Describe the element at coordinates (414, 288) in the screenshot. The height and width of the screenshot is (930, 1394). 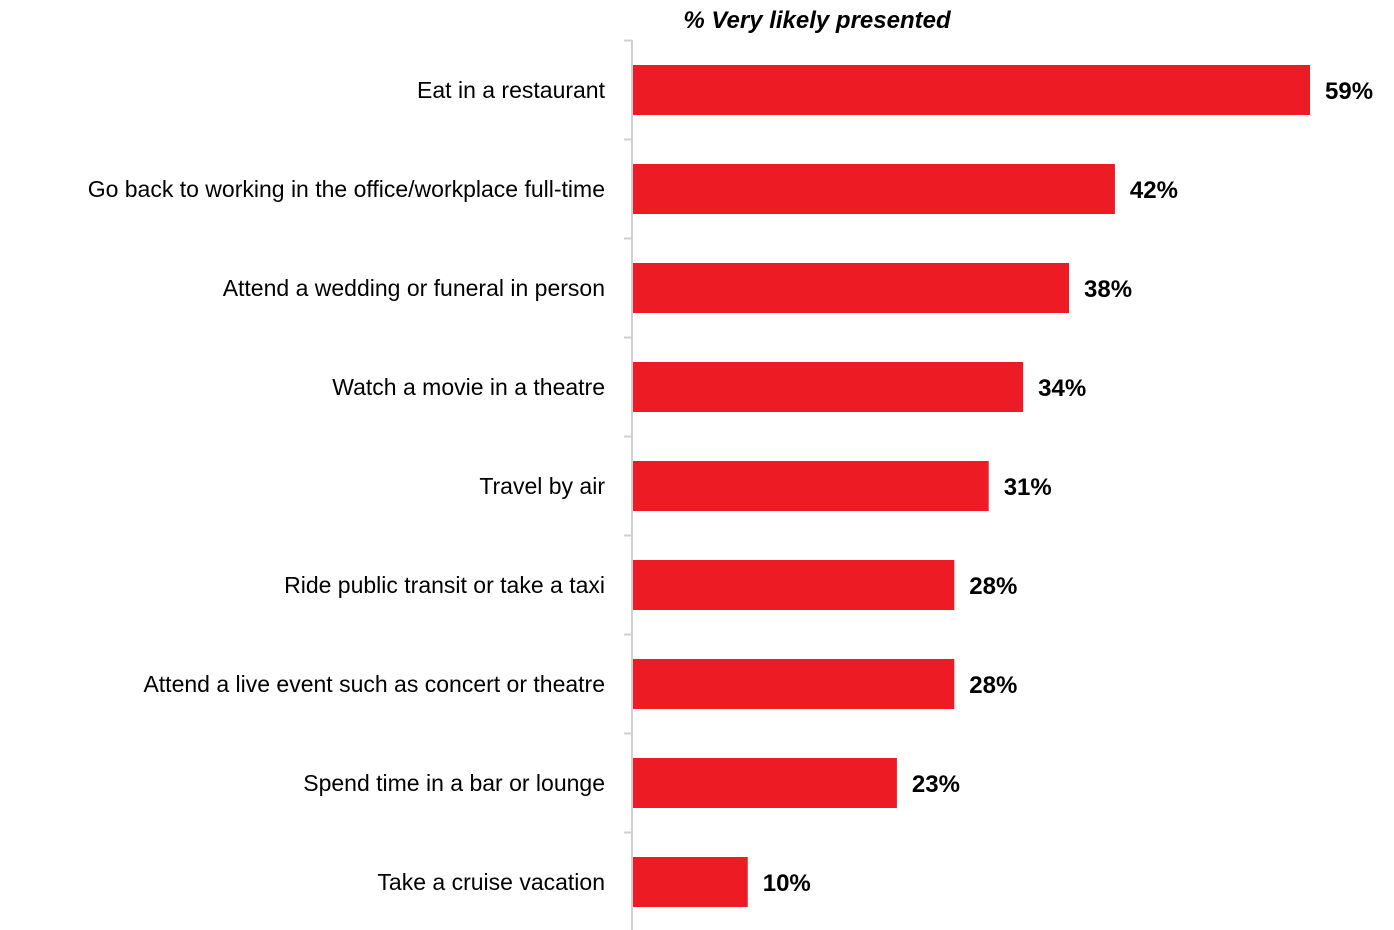
I see `category-label: Attend a wedding or funeral in person` at that location.